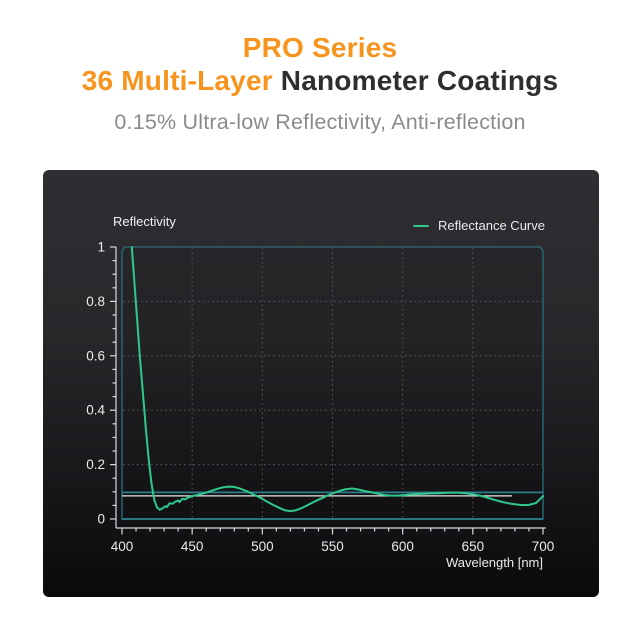 The image size is (640, 640). Describe the element at coordinates (262, 546) in the screenshot. I see `svg-text: 500` at that location.